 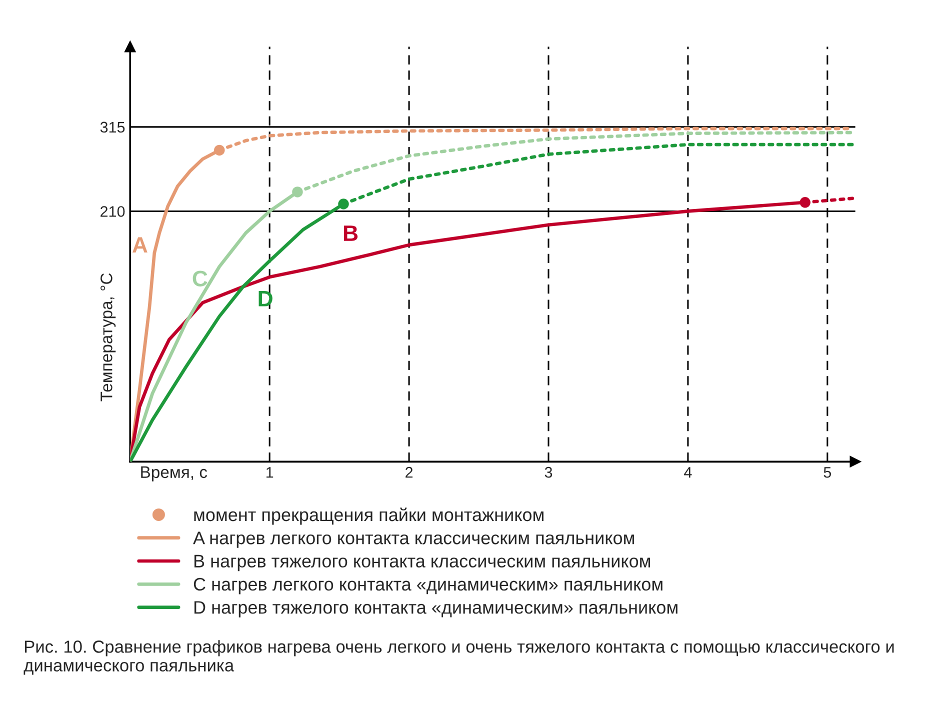 I want to click on y-tick-label: 315, so click(x=112, y=127).